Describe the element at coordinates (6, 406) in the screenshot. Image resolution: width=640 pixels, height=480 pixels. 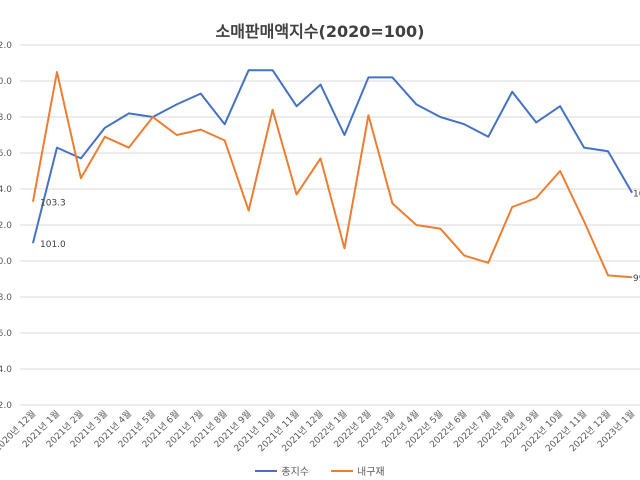
I see `y-tick-label: 92.0` at that location.